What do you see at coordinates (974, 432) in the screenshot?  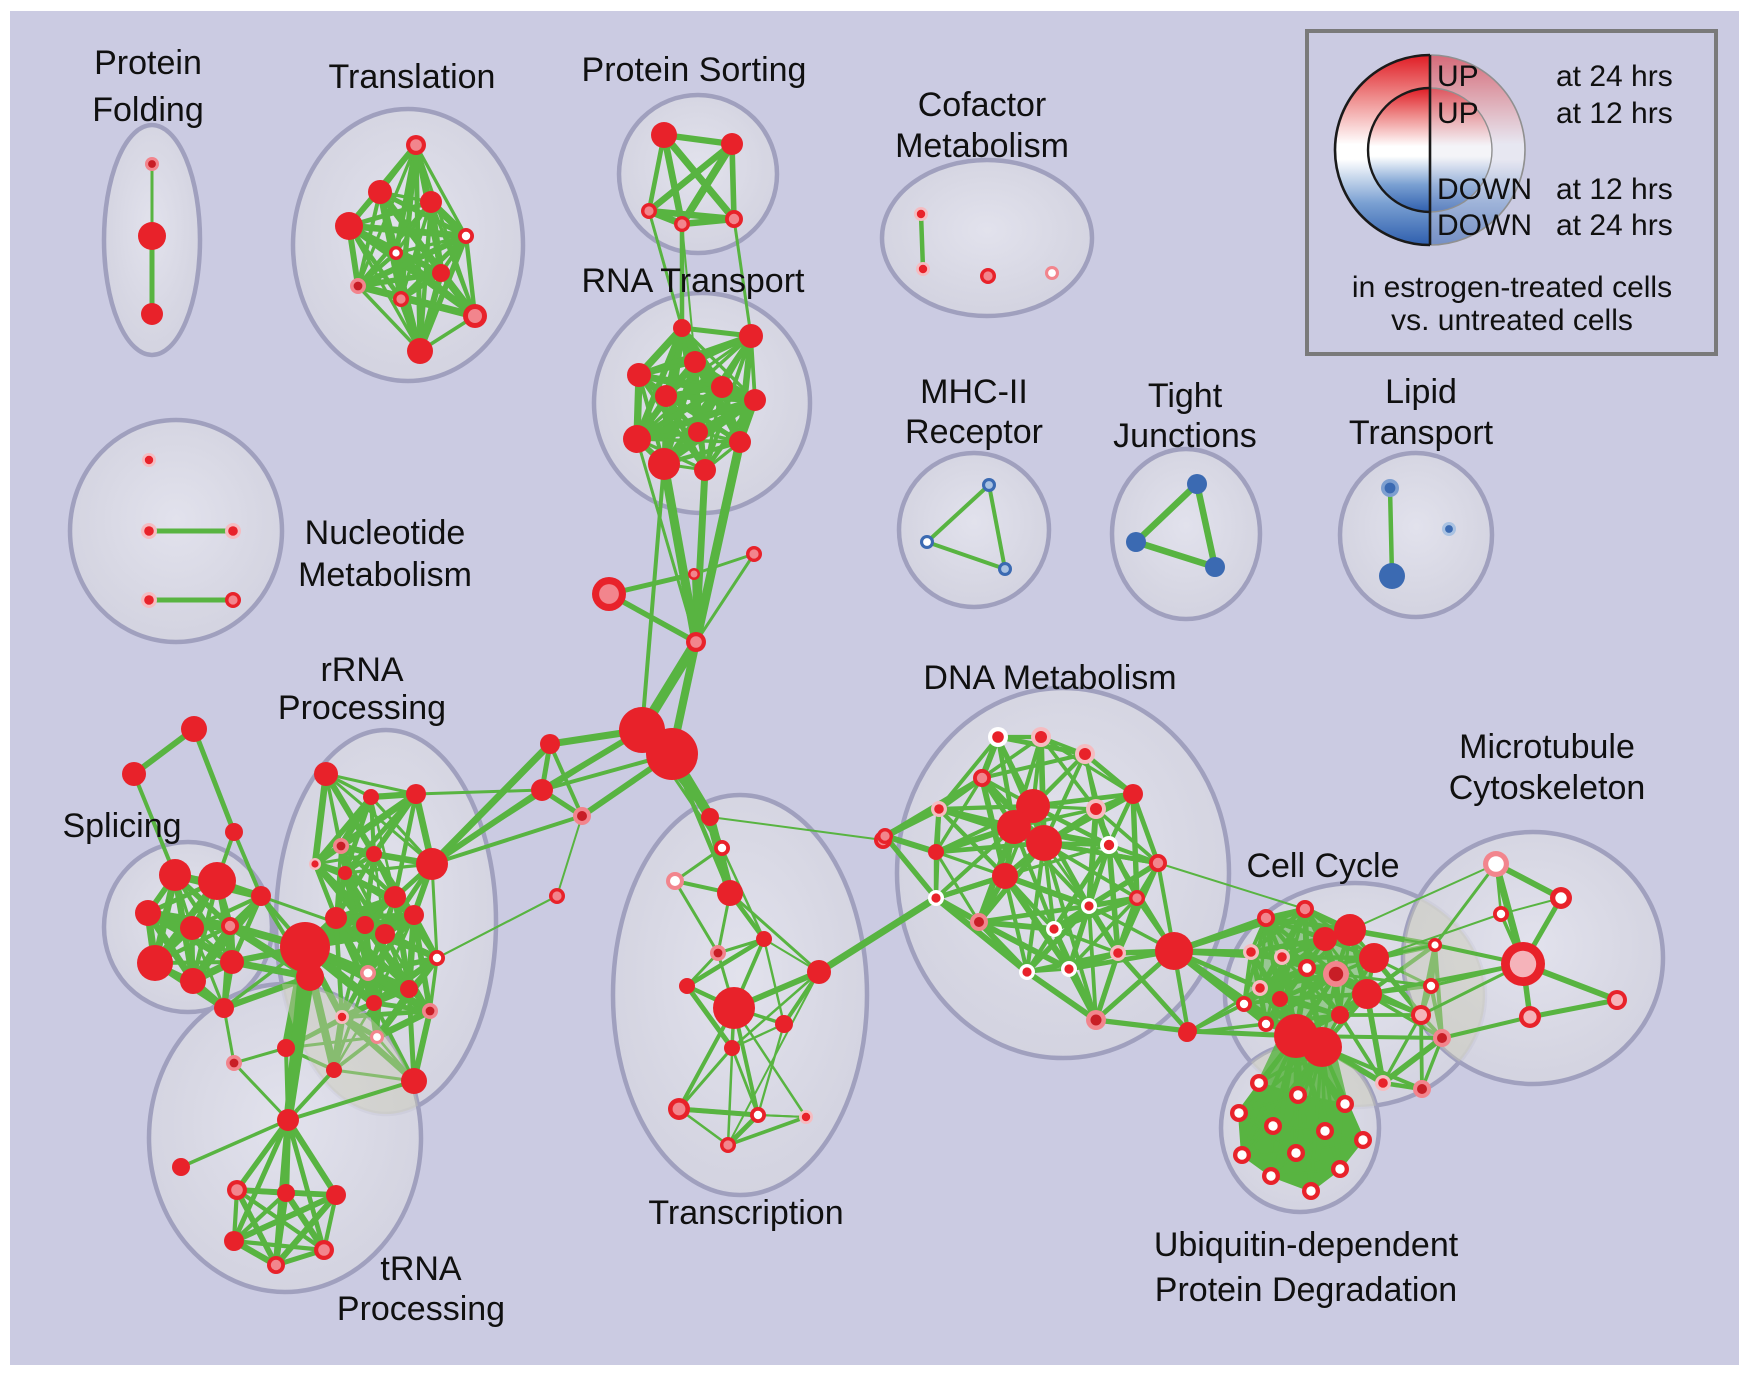 I see `svg-text: Receptor` at bounding box center [974, 432].